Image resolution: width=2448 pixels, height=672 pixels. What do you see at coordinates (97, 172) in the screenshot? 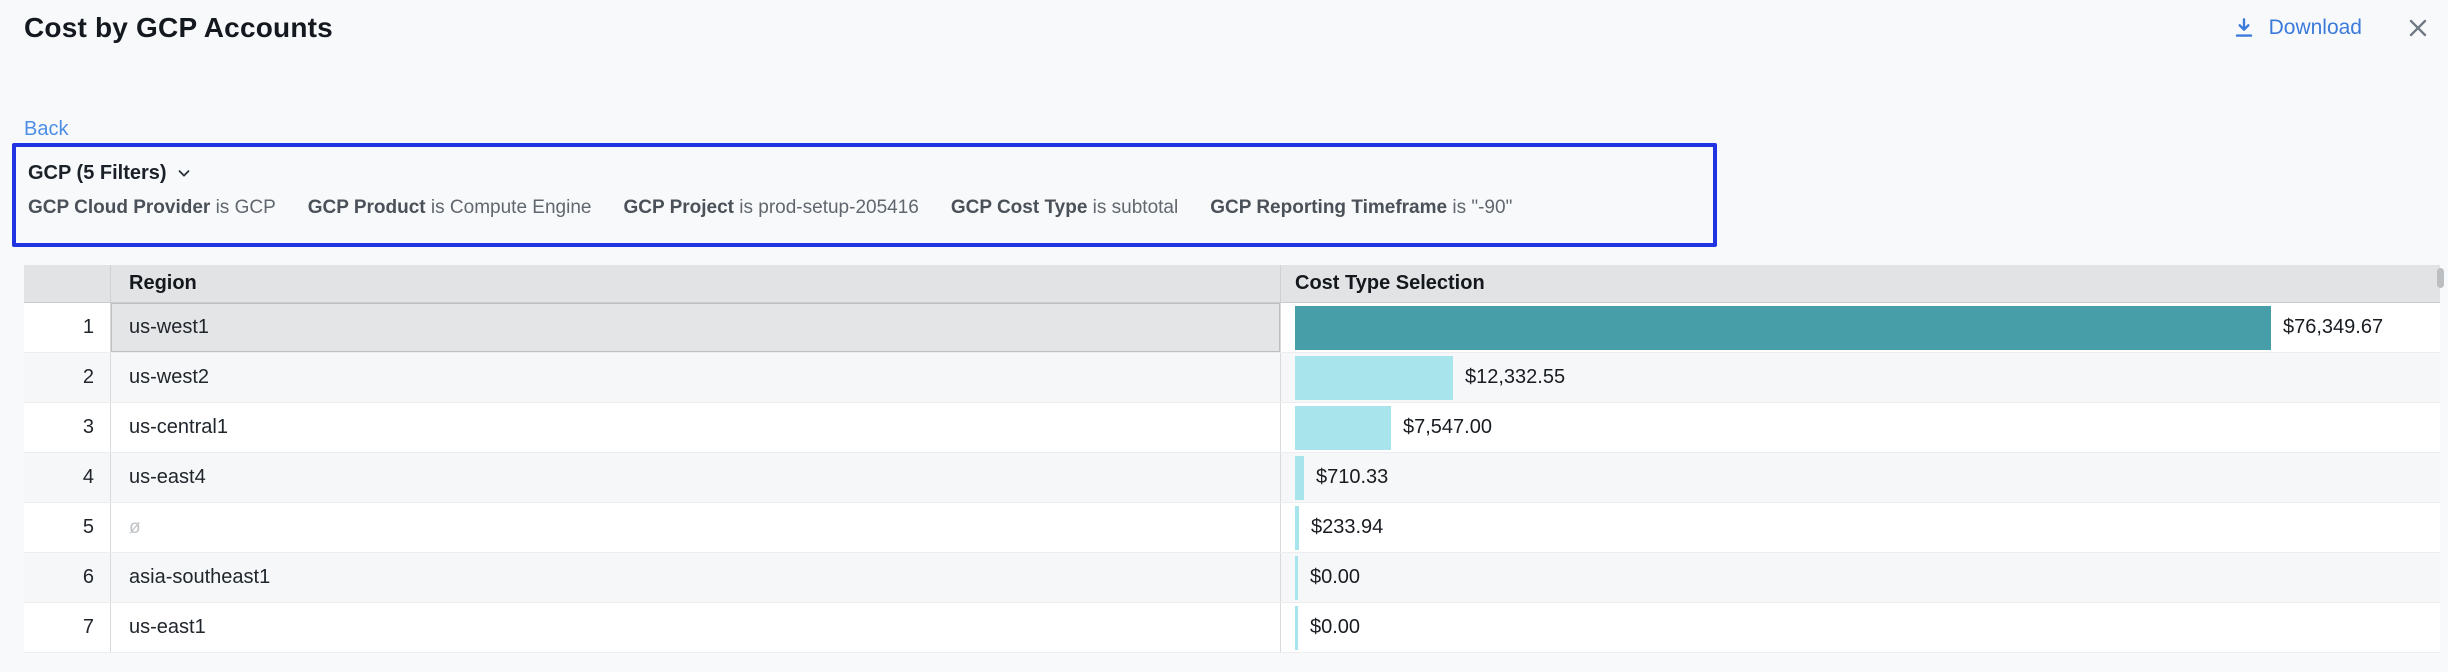
I see `filter-summary-label: GCP (5 Filters)` at bounding box center [97, 172].